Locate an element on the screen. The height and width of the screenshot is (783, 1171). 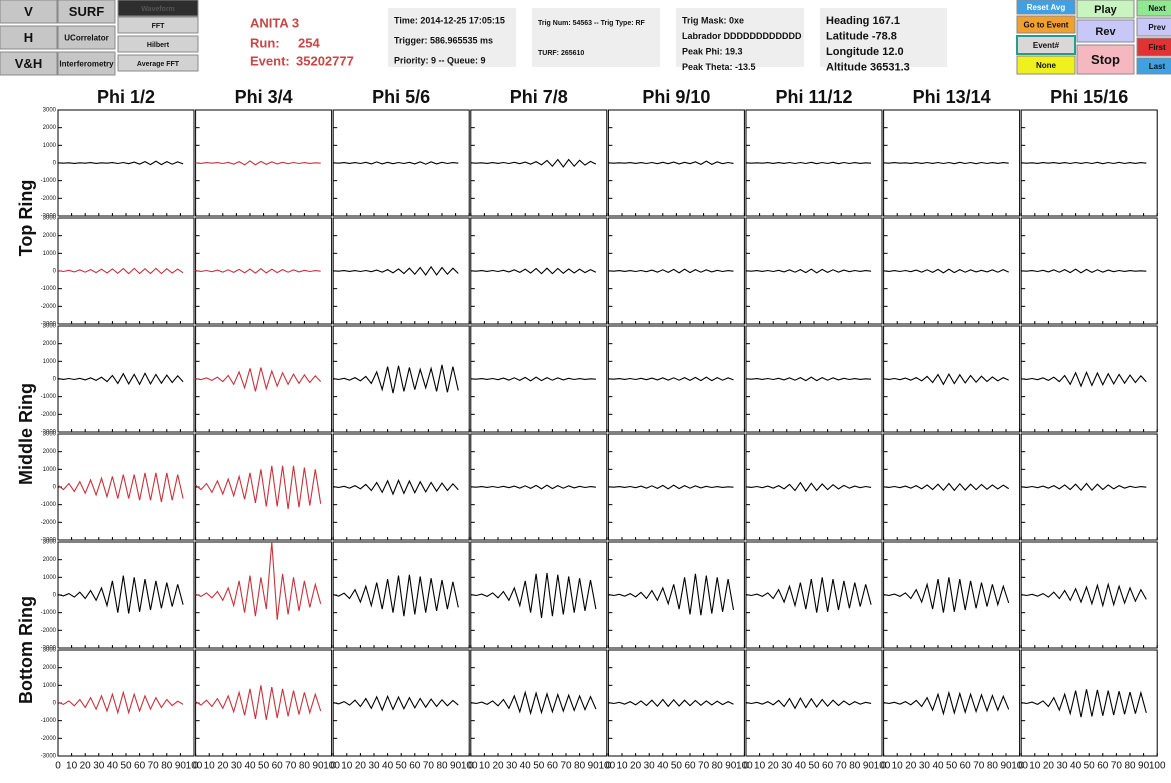
button-label: Hilbert is located at coordinates (158, 45).